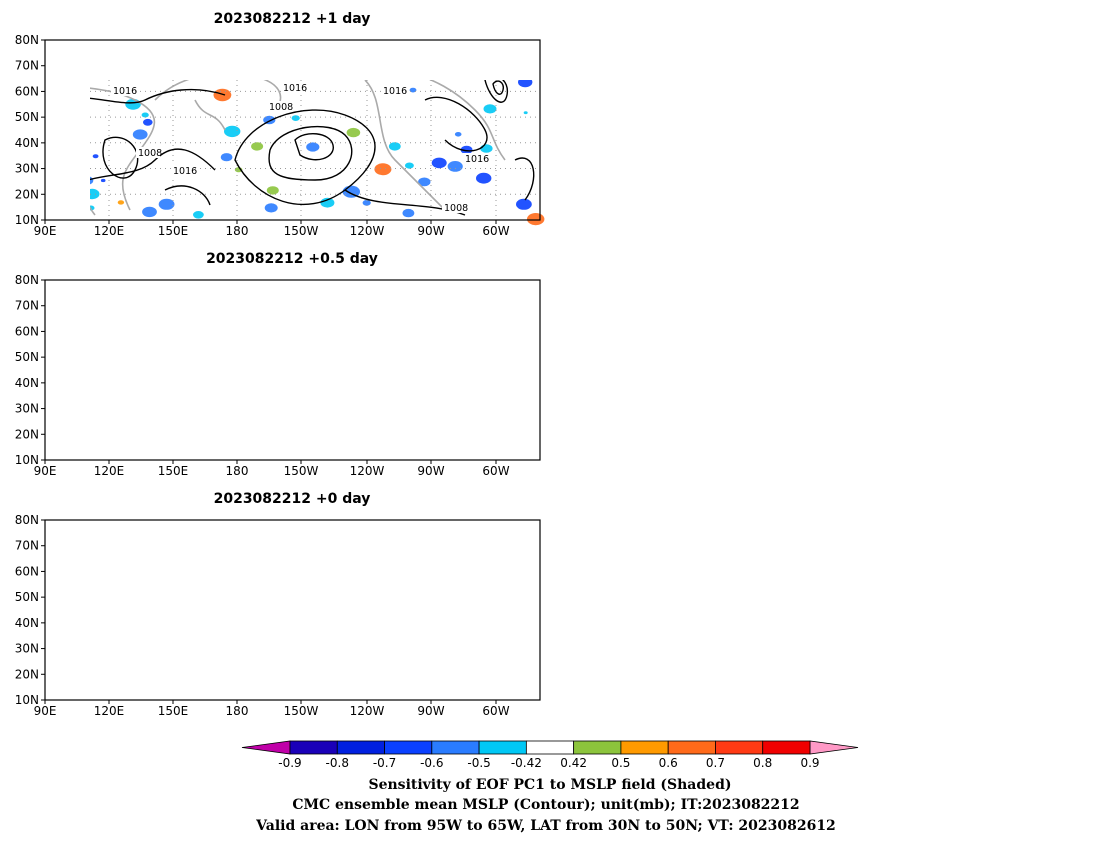 This screenshot has height=850, width=1100. Describe the element at coordinates (573, 763) in the screenshot. I see `colorbar-label: 0.42` at that location.